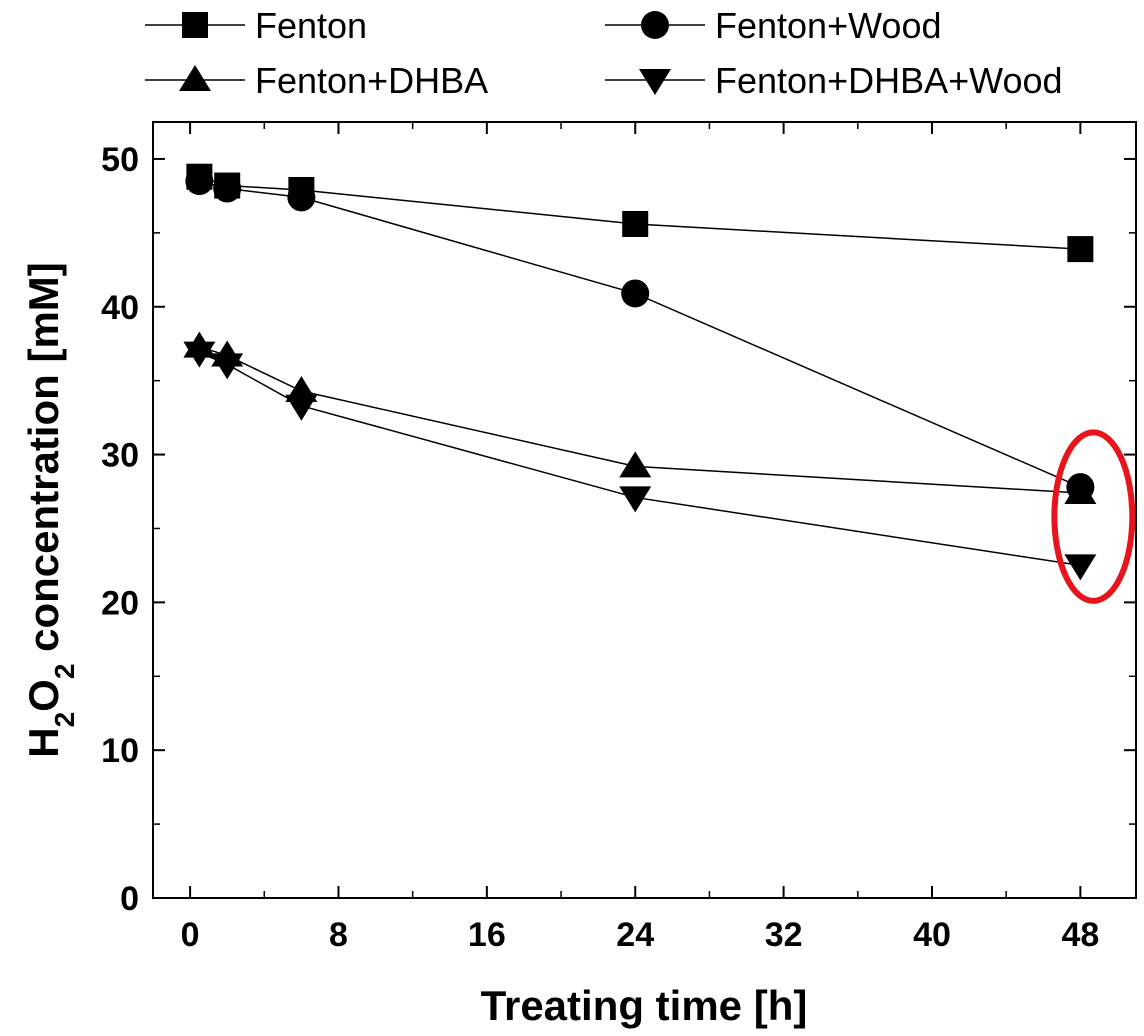 The width and height of the screenshot is (1144, 1036). I want to click on y-tick-label: 0, so click(129, 899).